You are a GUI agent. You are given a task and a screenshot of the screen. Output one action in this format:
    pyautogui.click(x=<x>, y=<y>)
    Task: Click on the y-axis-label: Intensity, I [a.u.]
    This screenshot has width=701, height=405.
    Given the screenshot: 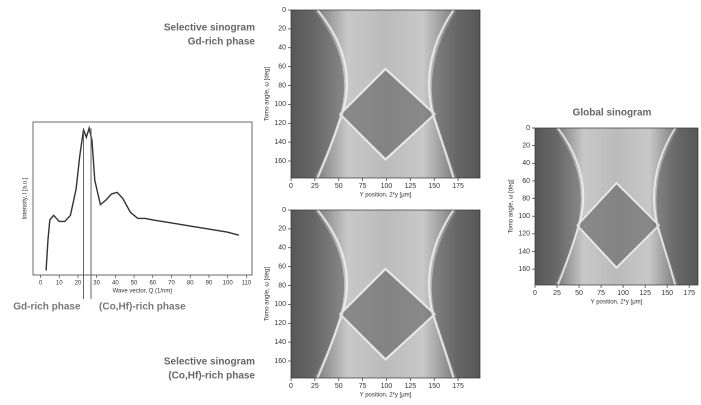 What is the action you would take?
    pyautogui.click(x=26, y=198)
    